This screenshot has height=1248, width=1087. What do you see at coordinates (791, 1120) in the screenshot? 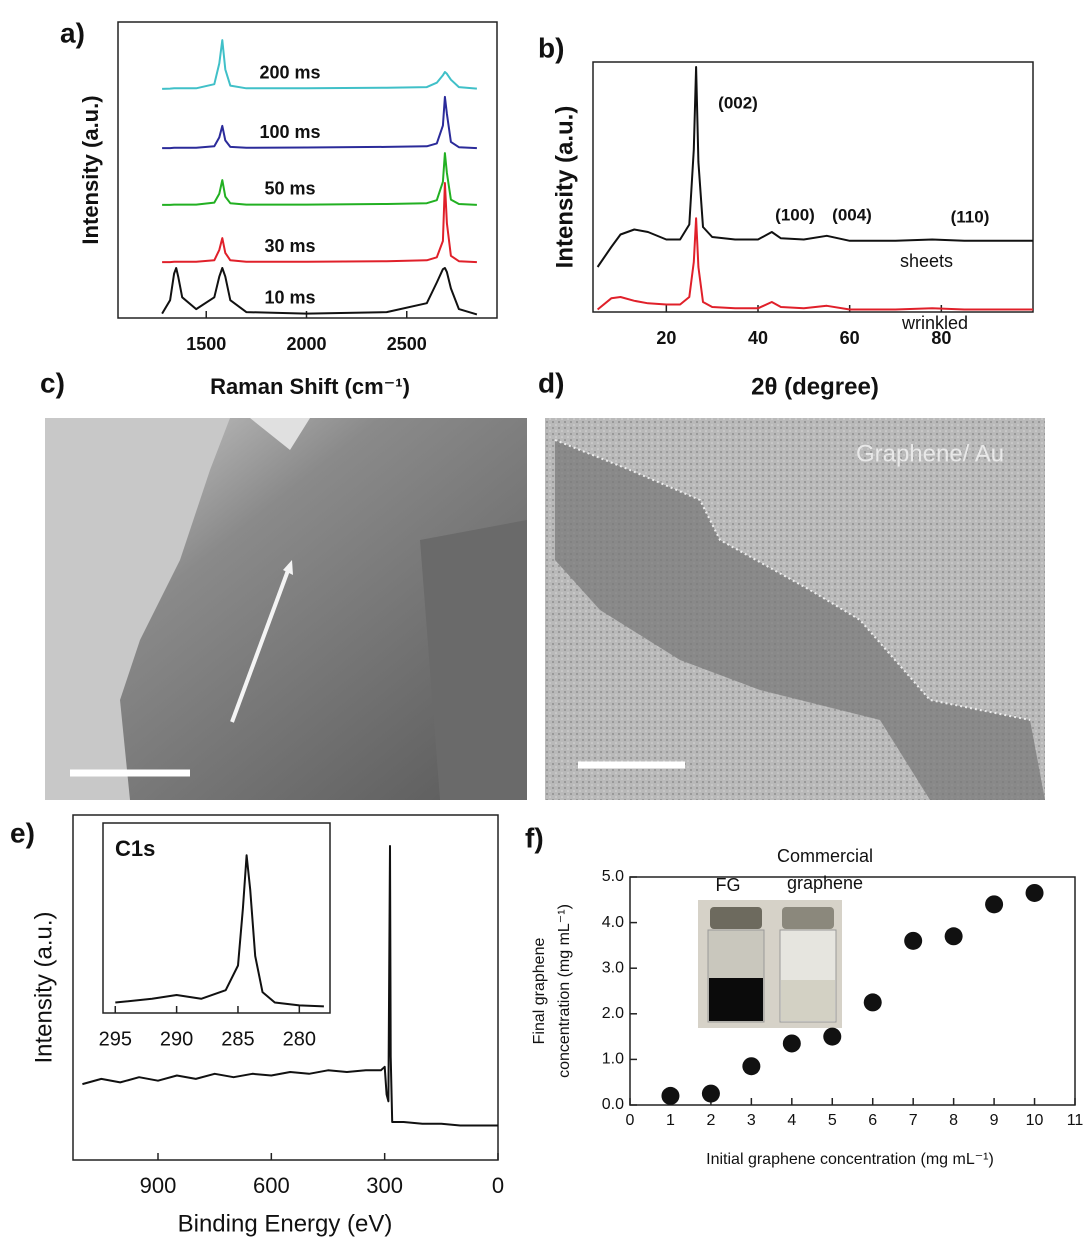
I see `x-tick-label: 4` at bounding box center [791, 1120].